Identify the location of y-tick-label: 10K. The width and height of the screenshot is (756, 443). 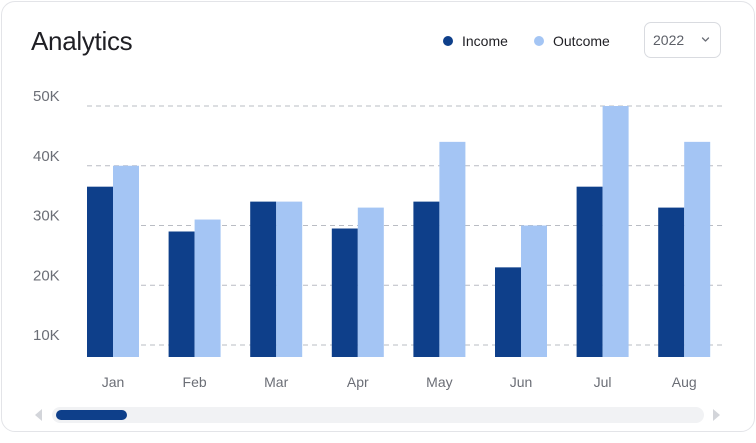
(46, 335).